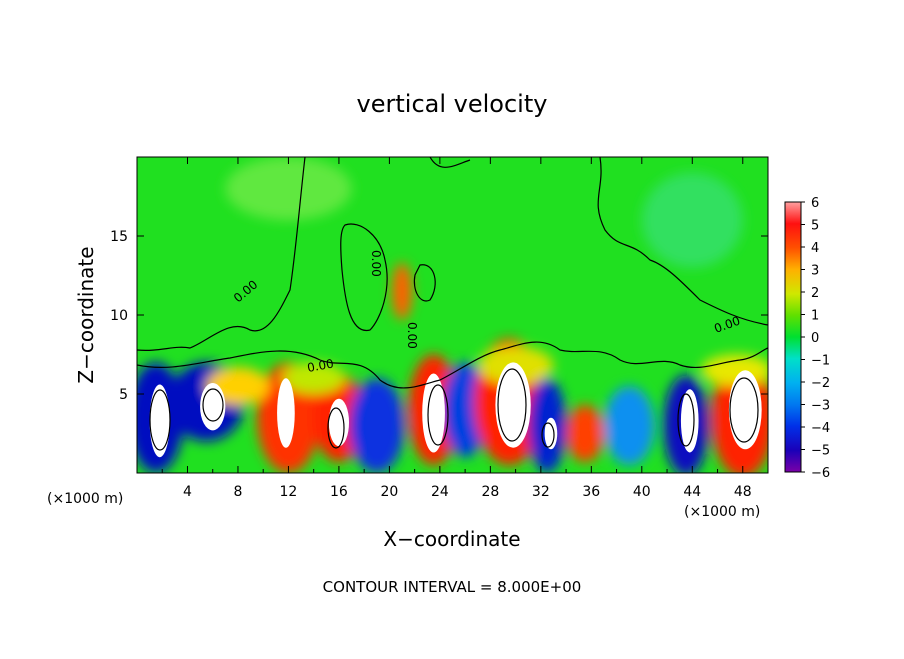 The height and width of the screenshot is (659, 904). Describe the element at coordinates (722, 512) in the screenshot. I see `x-axis-unit-right: (×1000 m)` at that location.